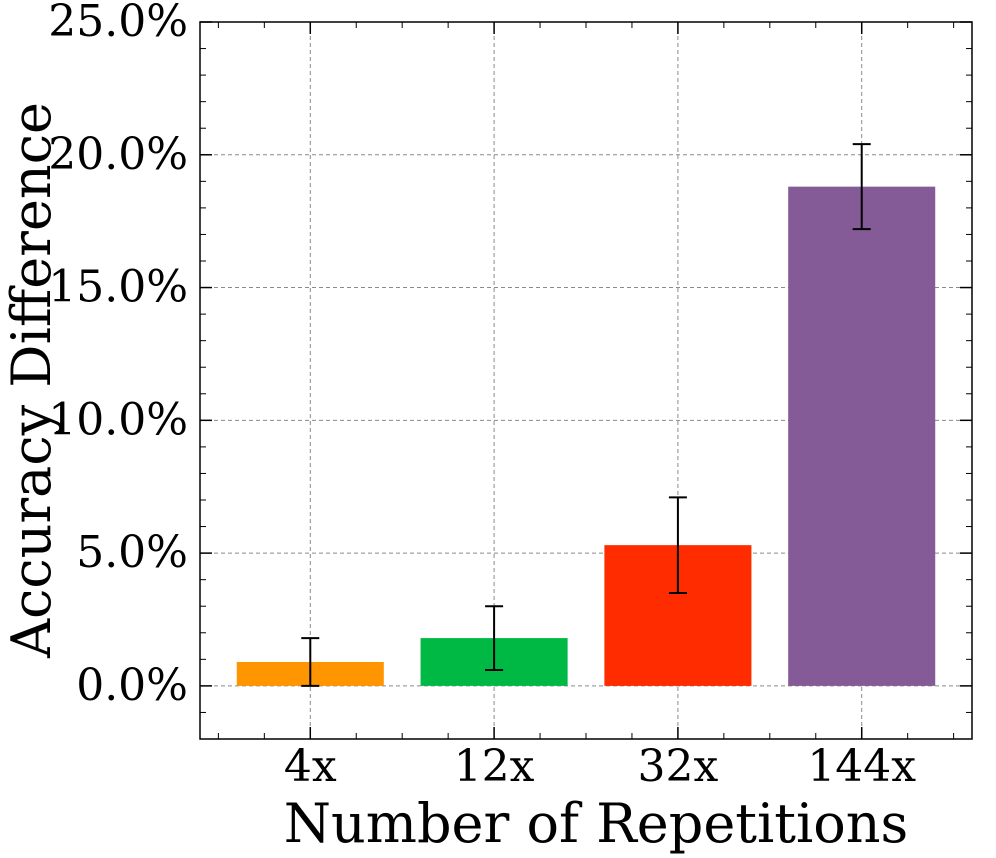 The width and height of the screenshot is (996, 858). I want to click on y-tick-labels: 0.0% 5.0% 10.0% 15.0% 20.0% 25.0%, so click(118, 355).